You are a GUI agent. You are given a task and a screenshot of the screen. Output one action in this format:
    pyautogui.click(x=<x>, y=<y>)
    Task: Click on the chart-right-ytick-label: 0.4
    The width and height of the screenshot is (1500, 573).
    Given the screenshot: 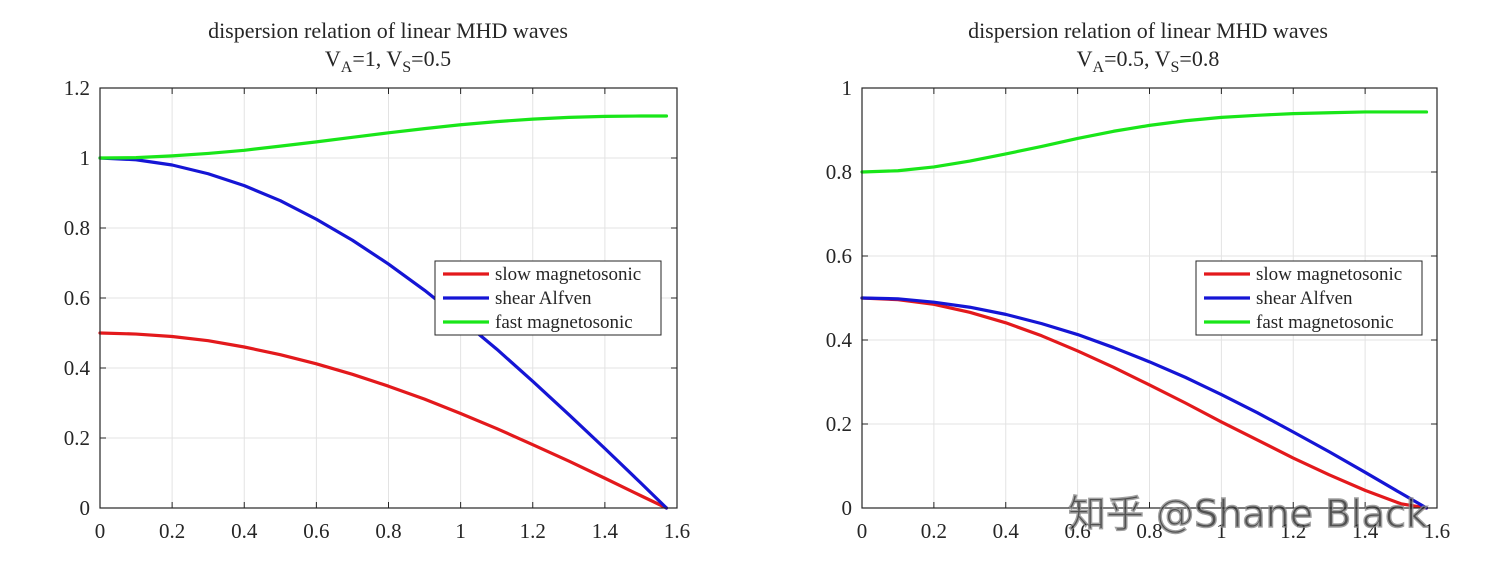 What is the action you would take?
    pyautogui.click(x=839, y=340)
    